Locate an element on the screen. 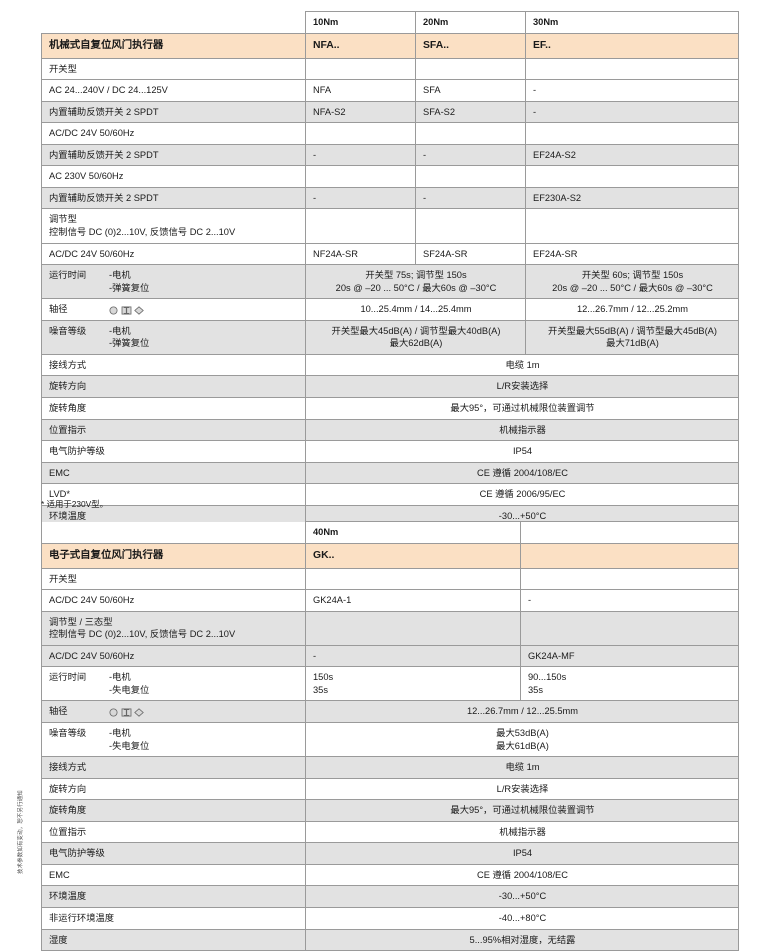 The height and width of the screenshot is (951, 770). spec-row-value-span: -40...+80°C is located at coordinates (522, 918).